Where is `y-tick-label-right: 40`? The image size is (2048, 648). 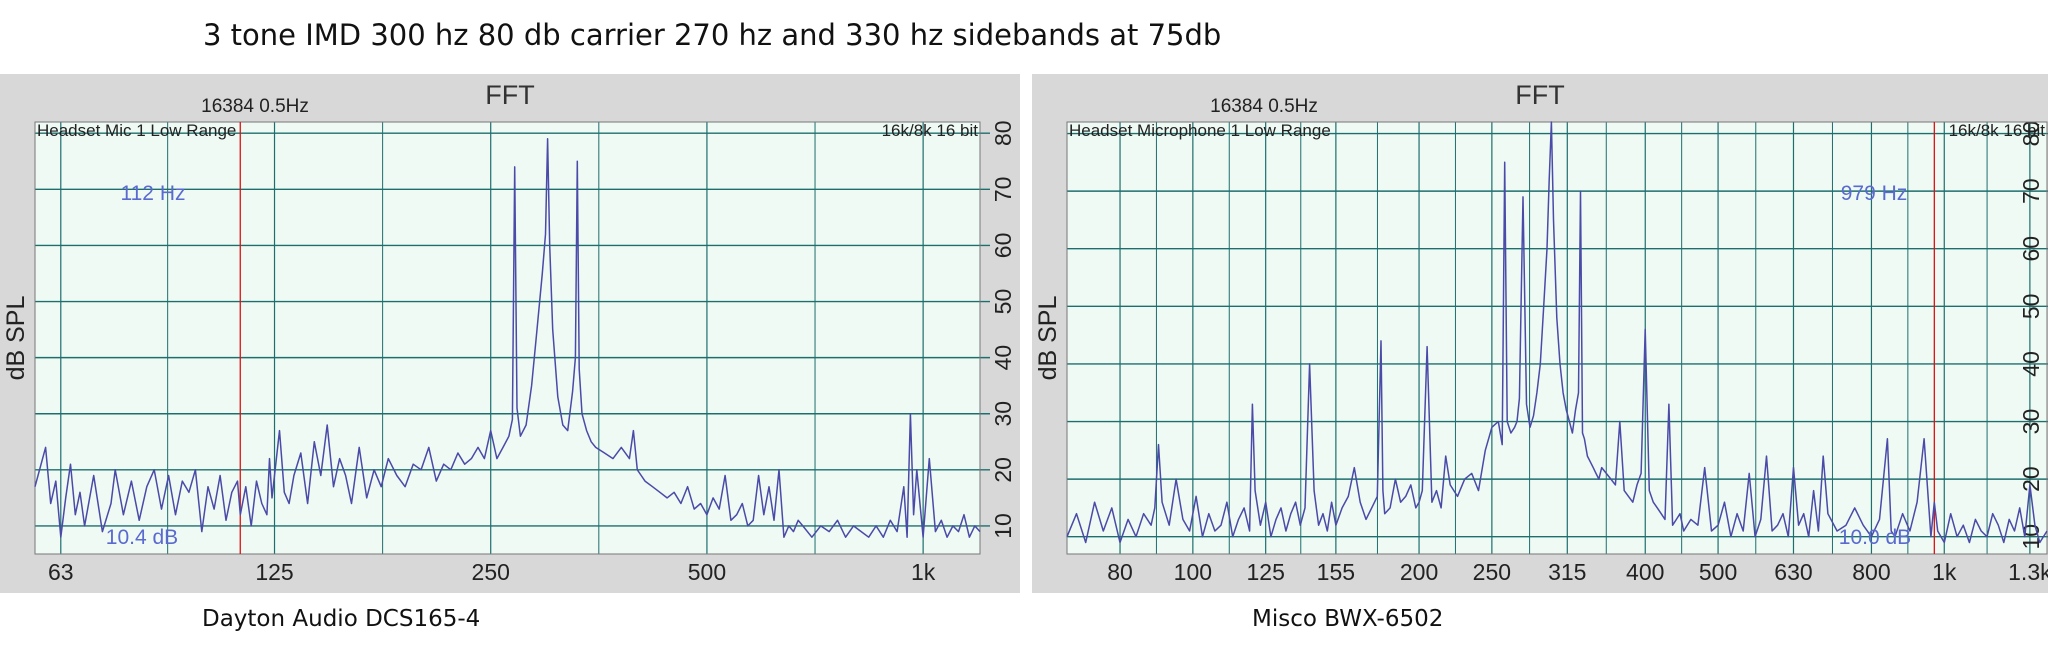 y-tick-label-right: 40 is located at coordinates (2031, 364).